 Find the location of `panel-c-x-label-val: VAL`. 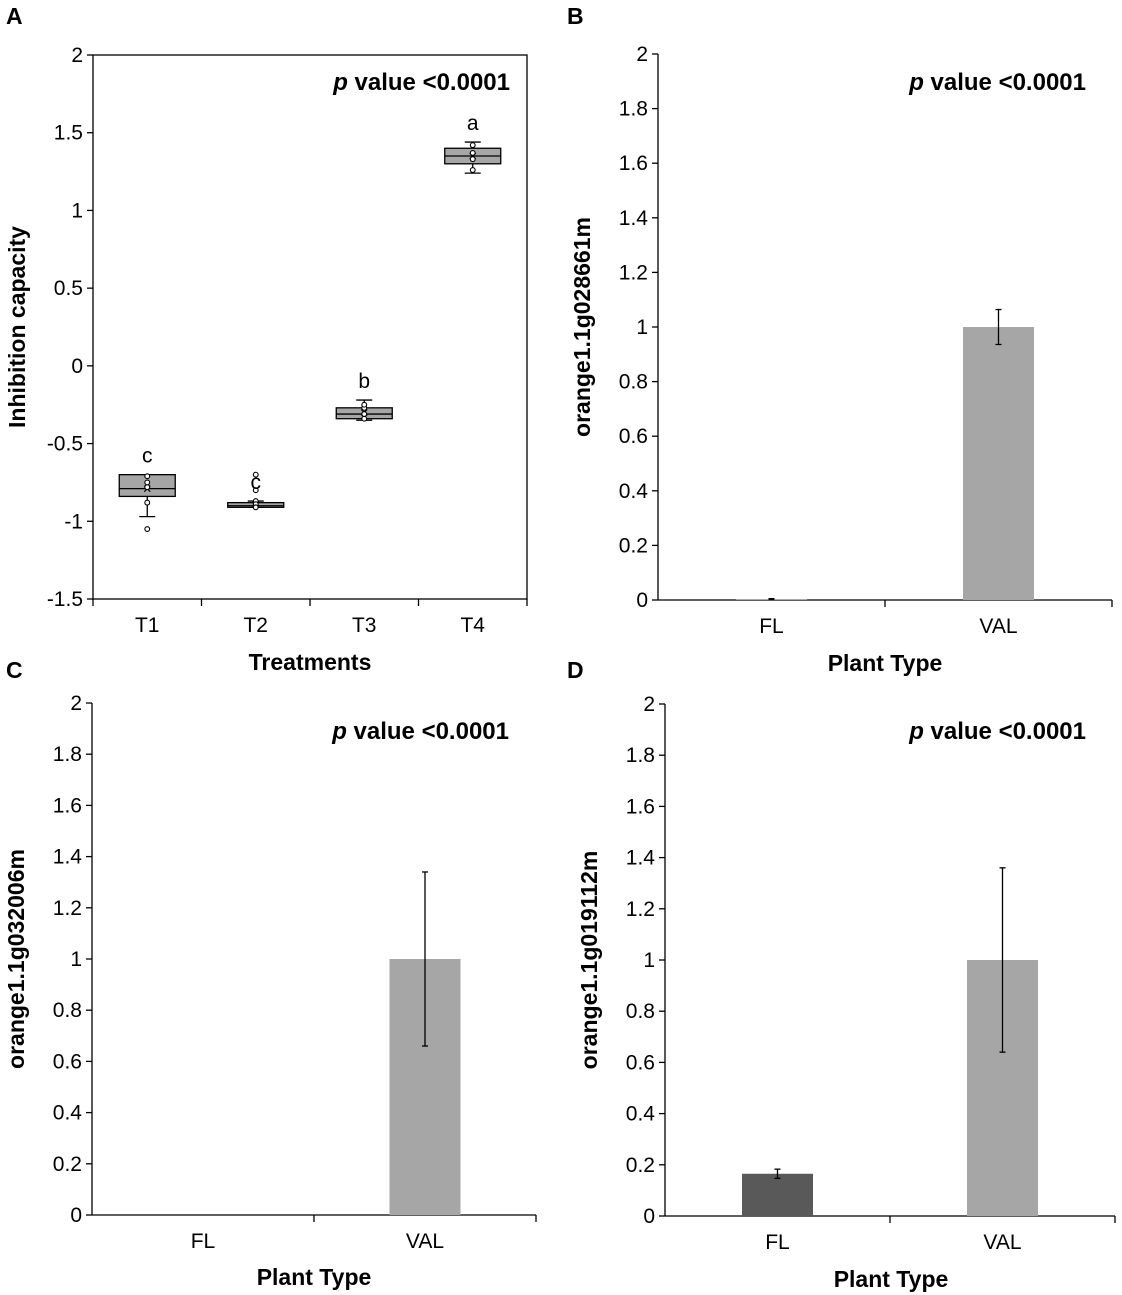

panel-c-x-label-val: VAL is located at coordinates (425, 1241).